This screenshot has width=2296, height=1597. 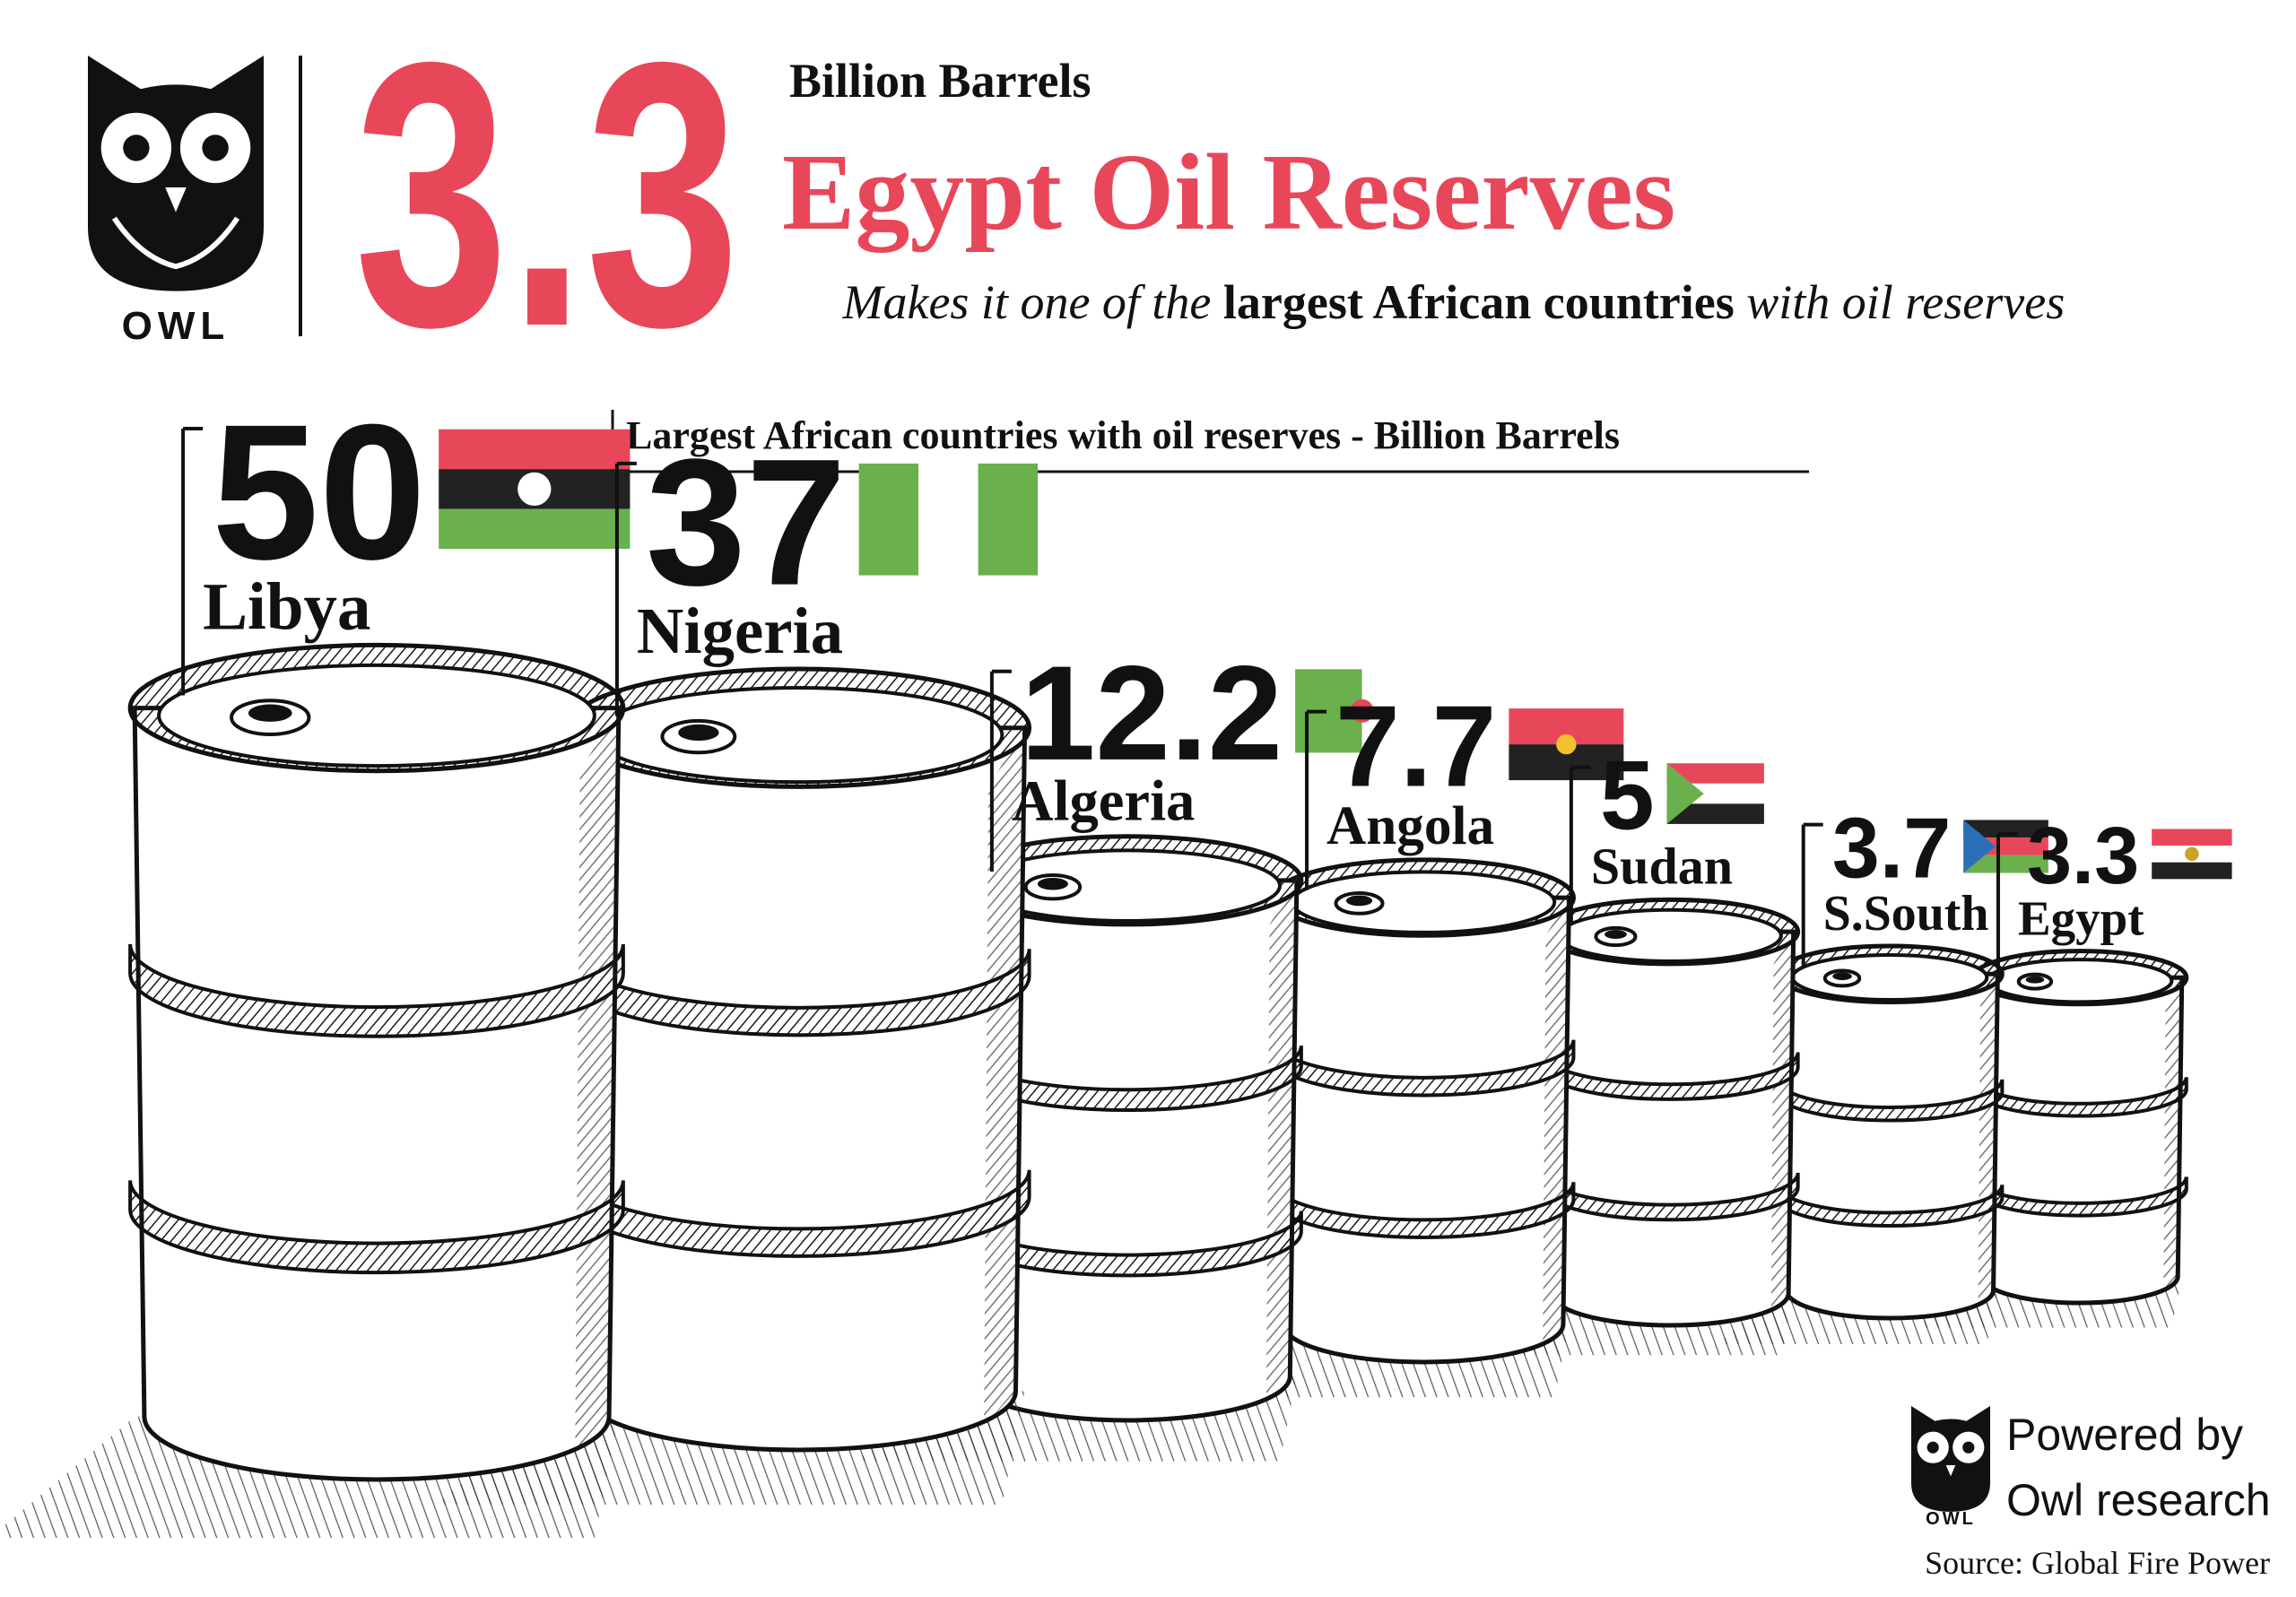 What do you see at coordinates (2124, 1435) in the screenshot?
I see `powered-by: Powered by` at bounding box center [2124, 1435].